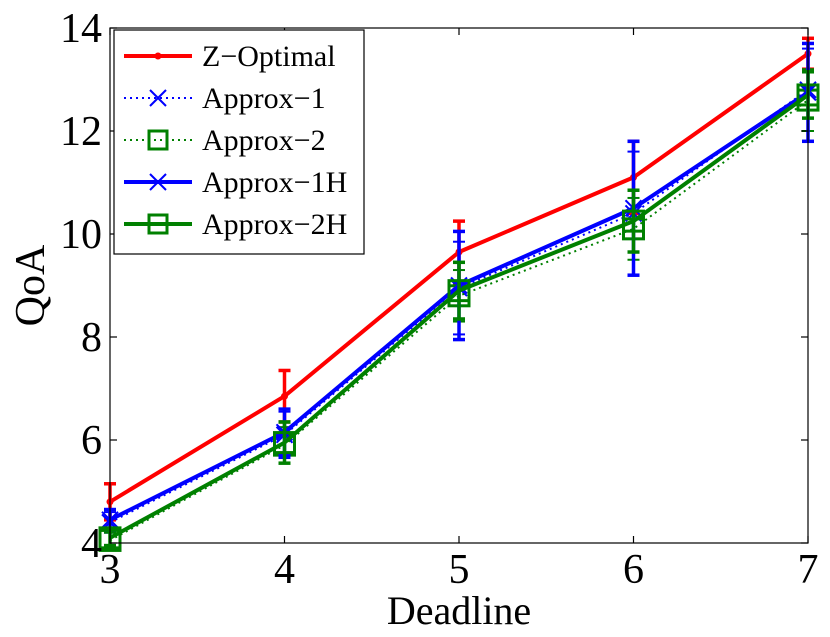 This screenshot has height=637, width=830. What do you see at coordinates (269, 56) in the screenshot?
I see `legend-label: Z−Optimal` at bounding box center [269, 56].